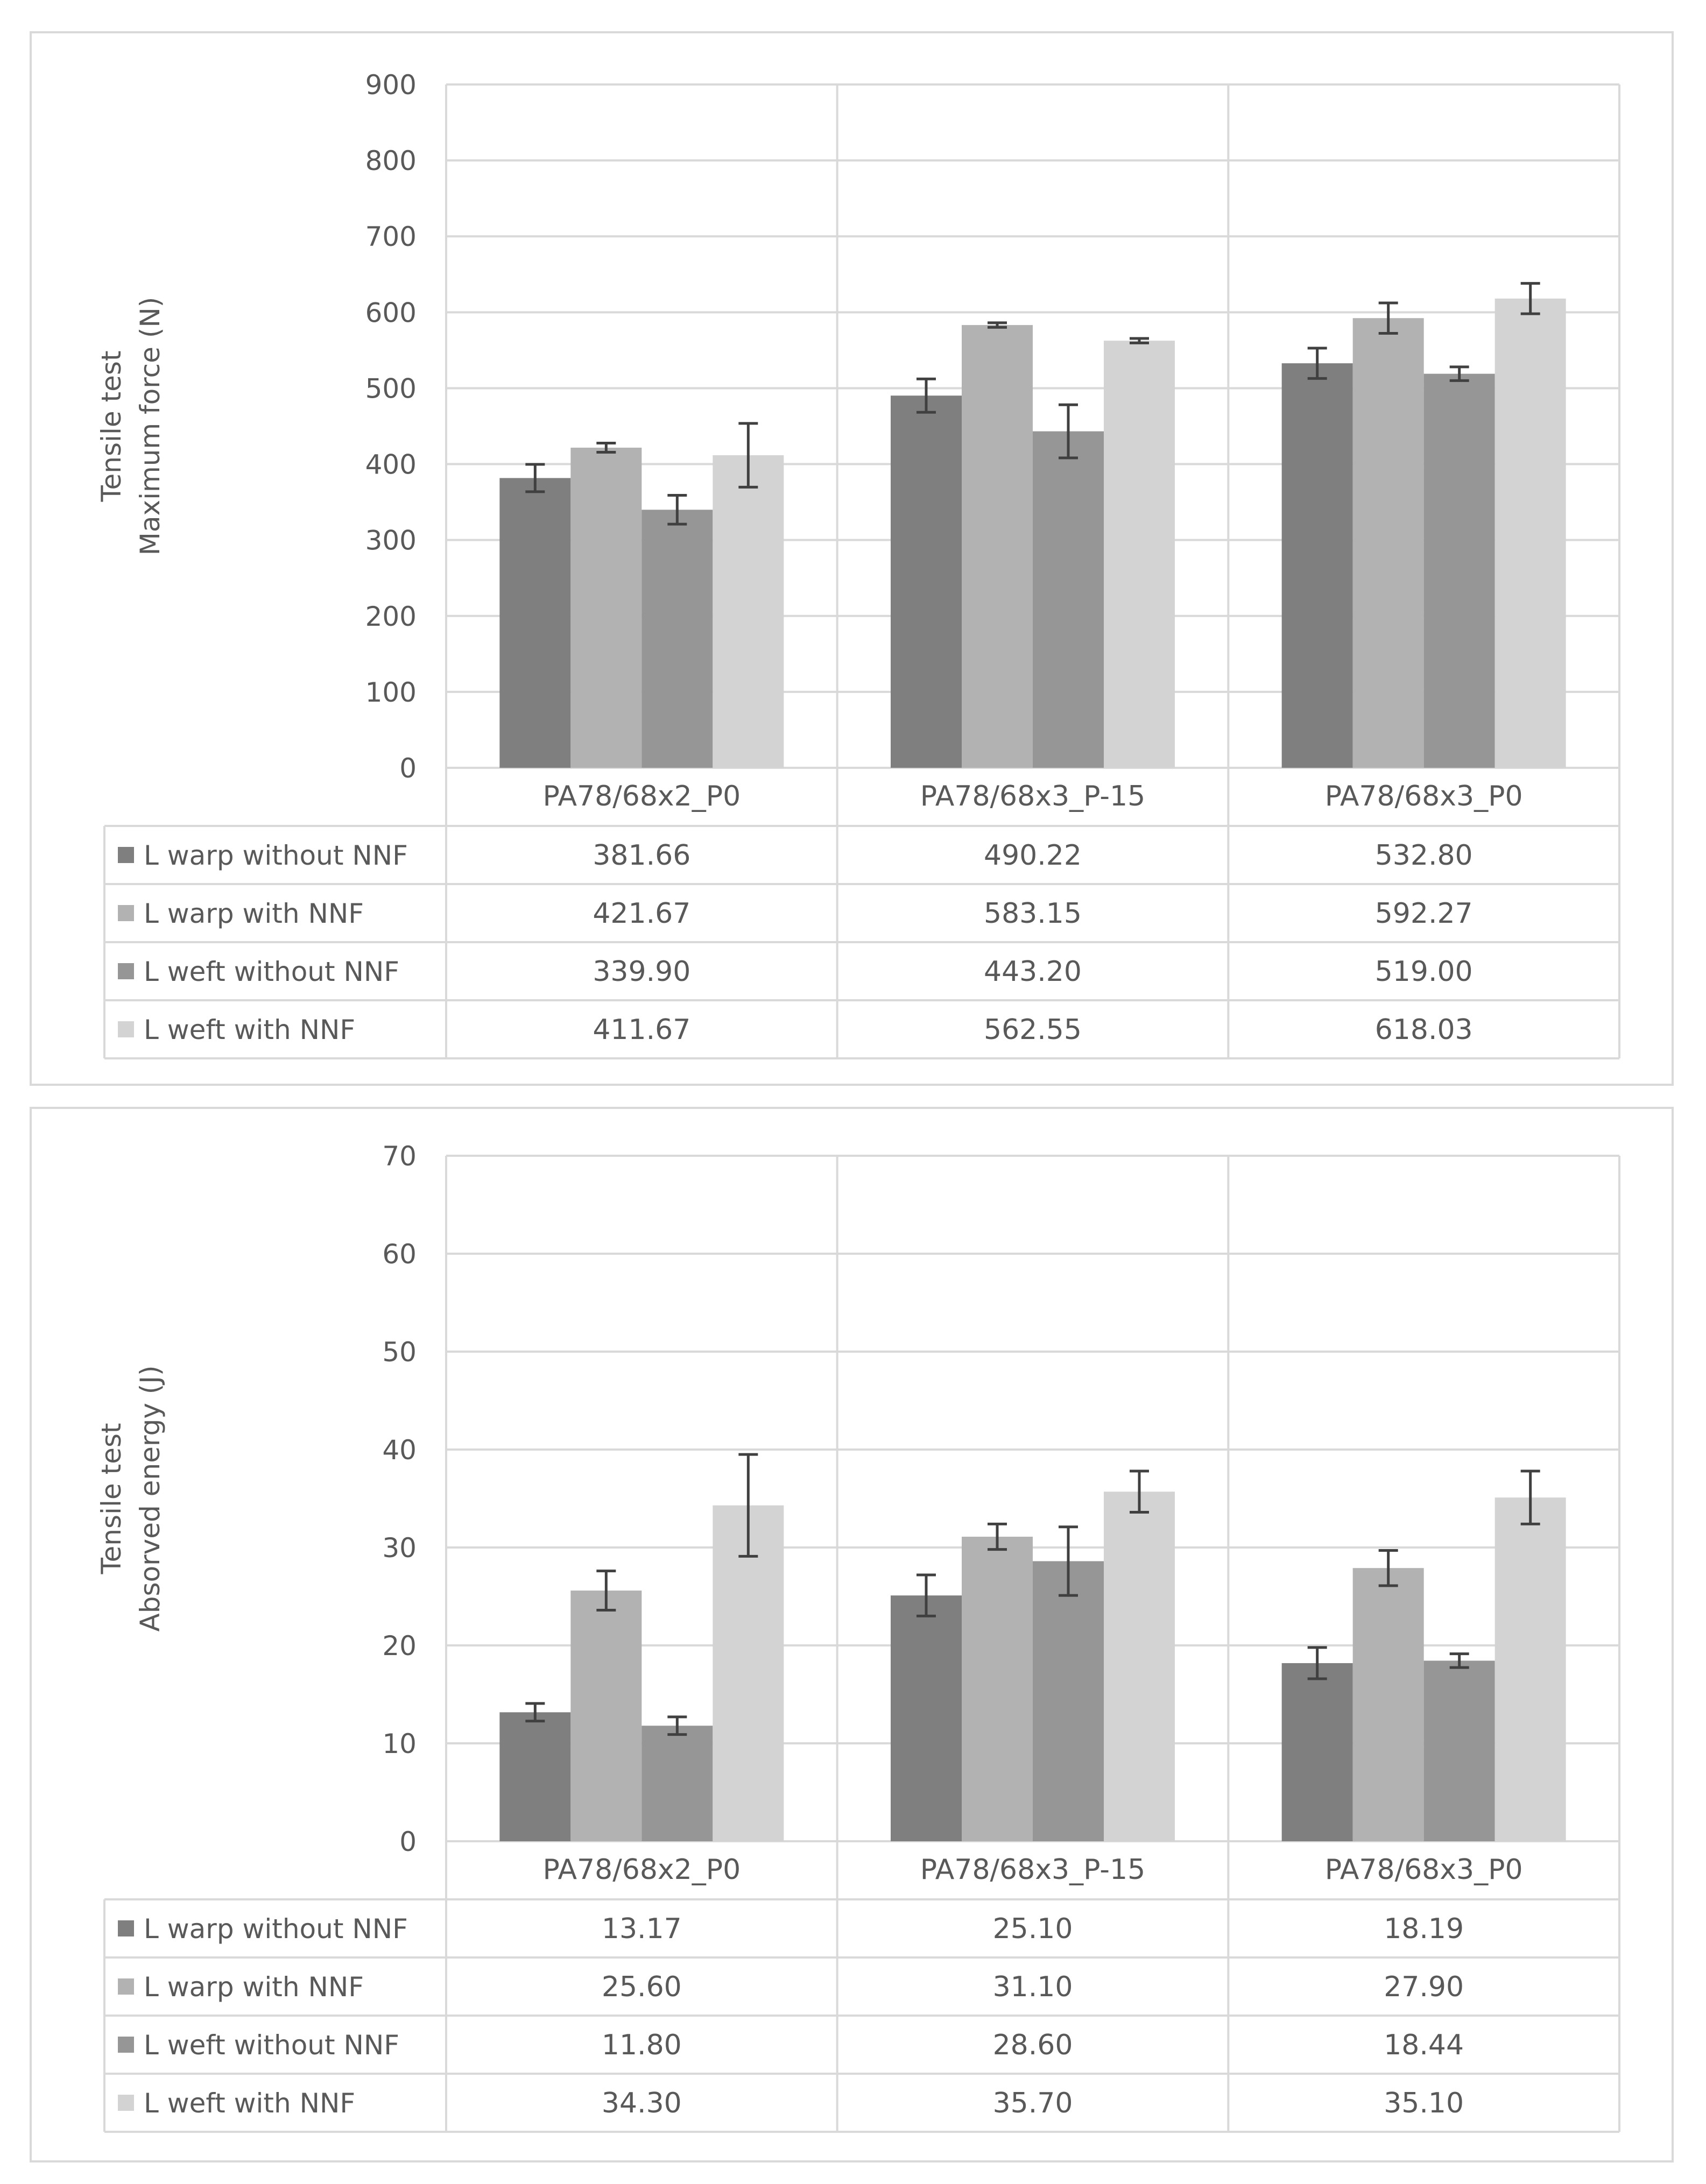  Describe the element at coordinates (399, 1744) in the screenshot. I see `y-tick-label: 10` at that location.